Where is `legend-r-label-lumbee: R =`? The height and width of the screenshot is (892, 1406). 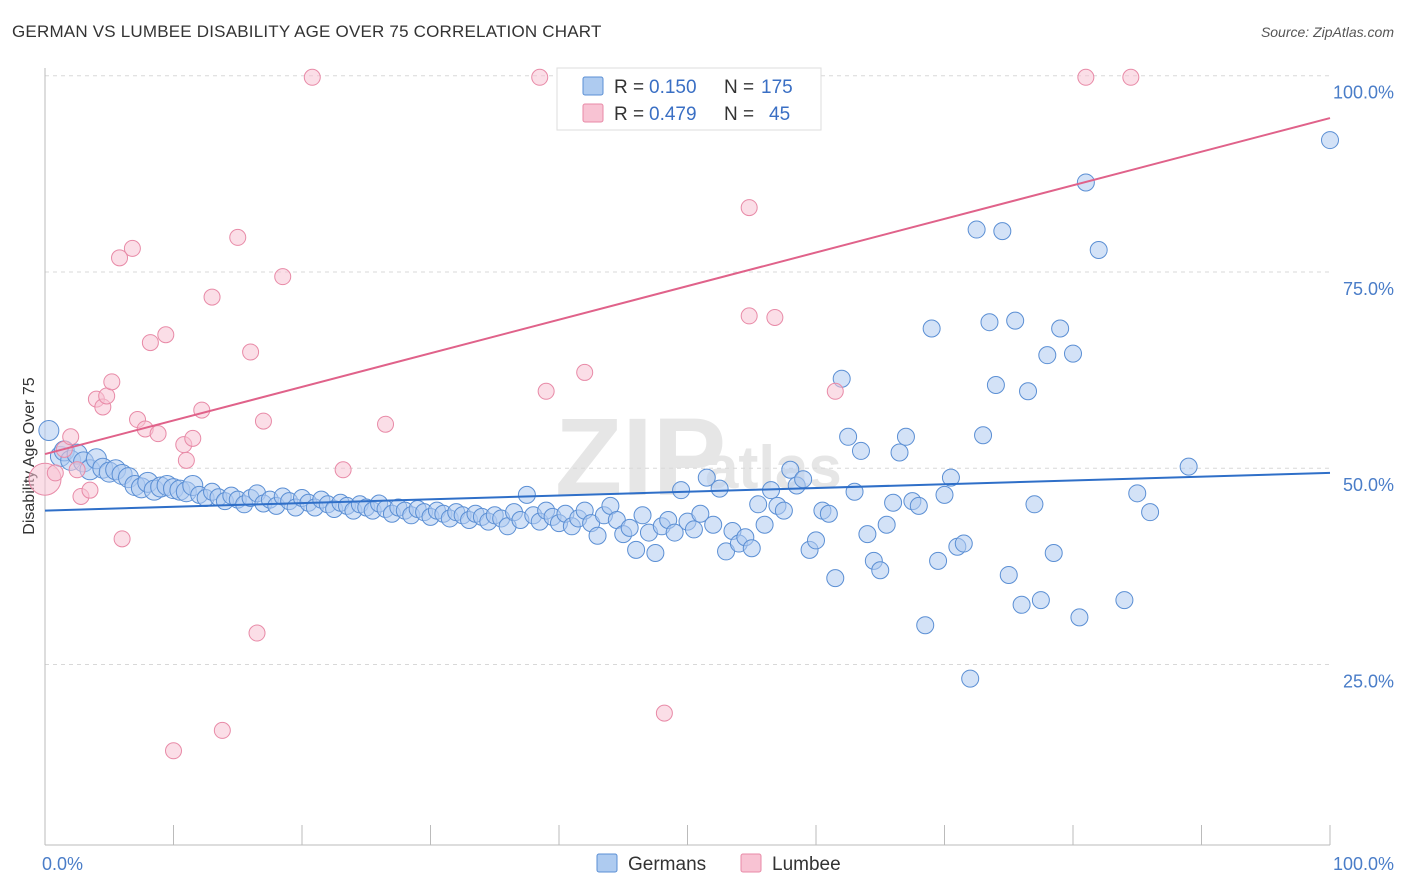
legend-r-label-lumbee: R = is located at coordinates (629, 114).